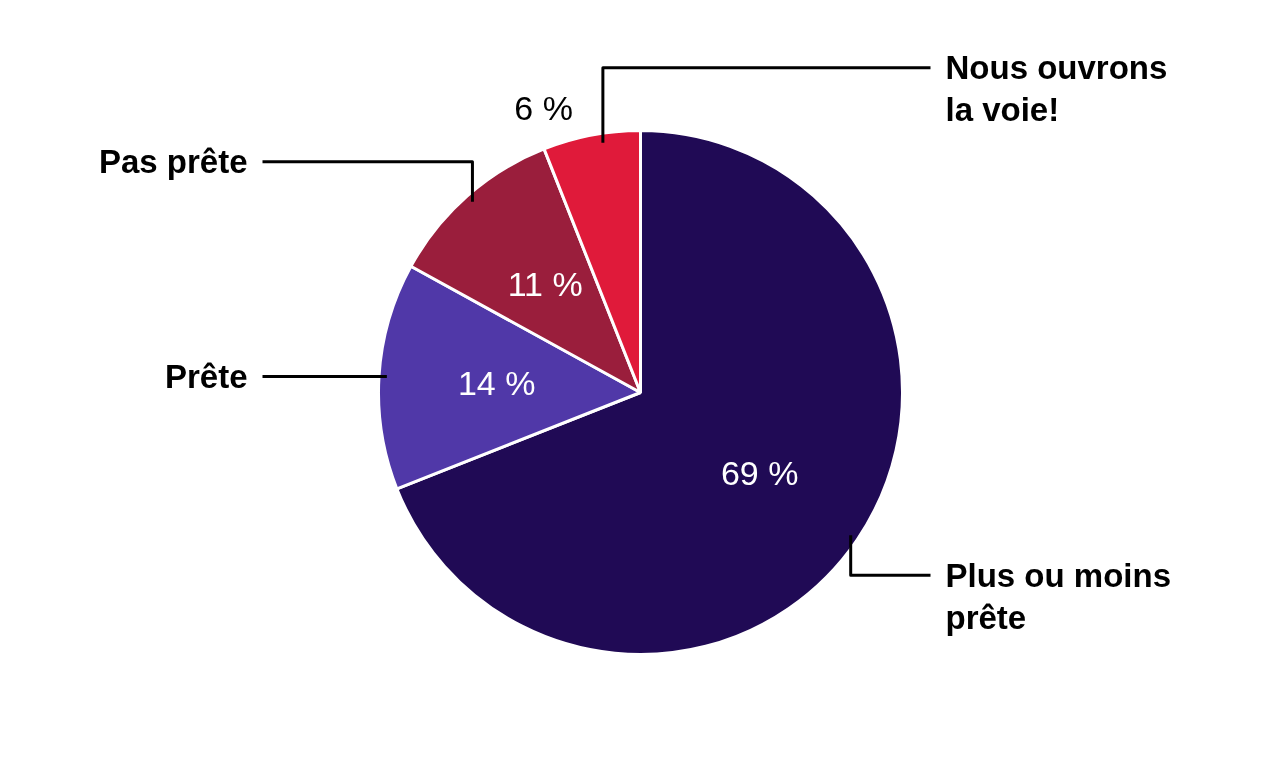 This screenshot has height=784, width=1280. Describe the element at coordinates (173, 162) in the screenshot. I see `slice-label: Pas prête` at that location.